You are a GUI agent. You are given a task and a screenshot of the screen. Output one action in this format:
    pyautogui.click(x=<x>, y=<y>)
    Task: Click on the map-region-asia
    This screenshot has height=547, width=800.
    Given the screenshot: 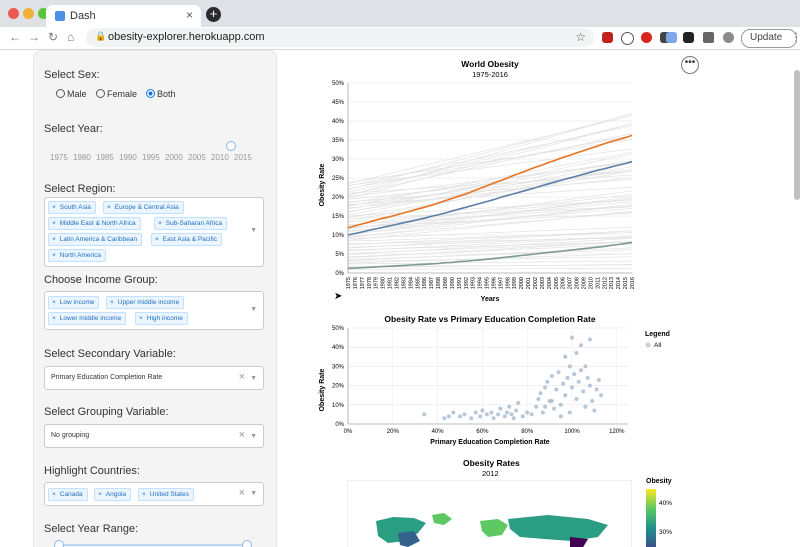 What is the action you would take?
    pyautogui.click(x=558, y=528)
    